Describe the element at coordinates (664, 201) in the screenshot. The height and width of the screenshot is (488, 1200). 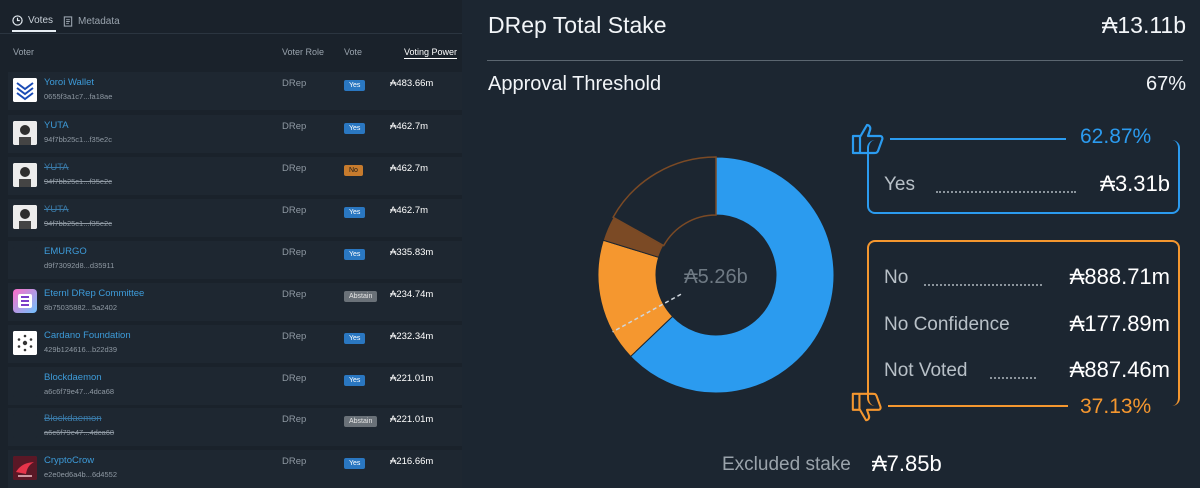
I see `donut-slice-not-voted` at that location.